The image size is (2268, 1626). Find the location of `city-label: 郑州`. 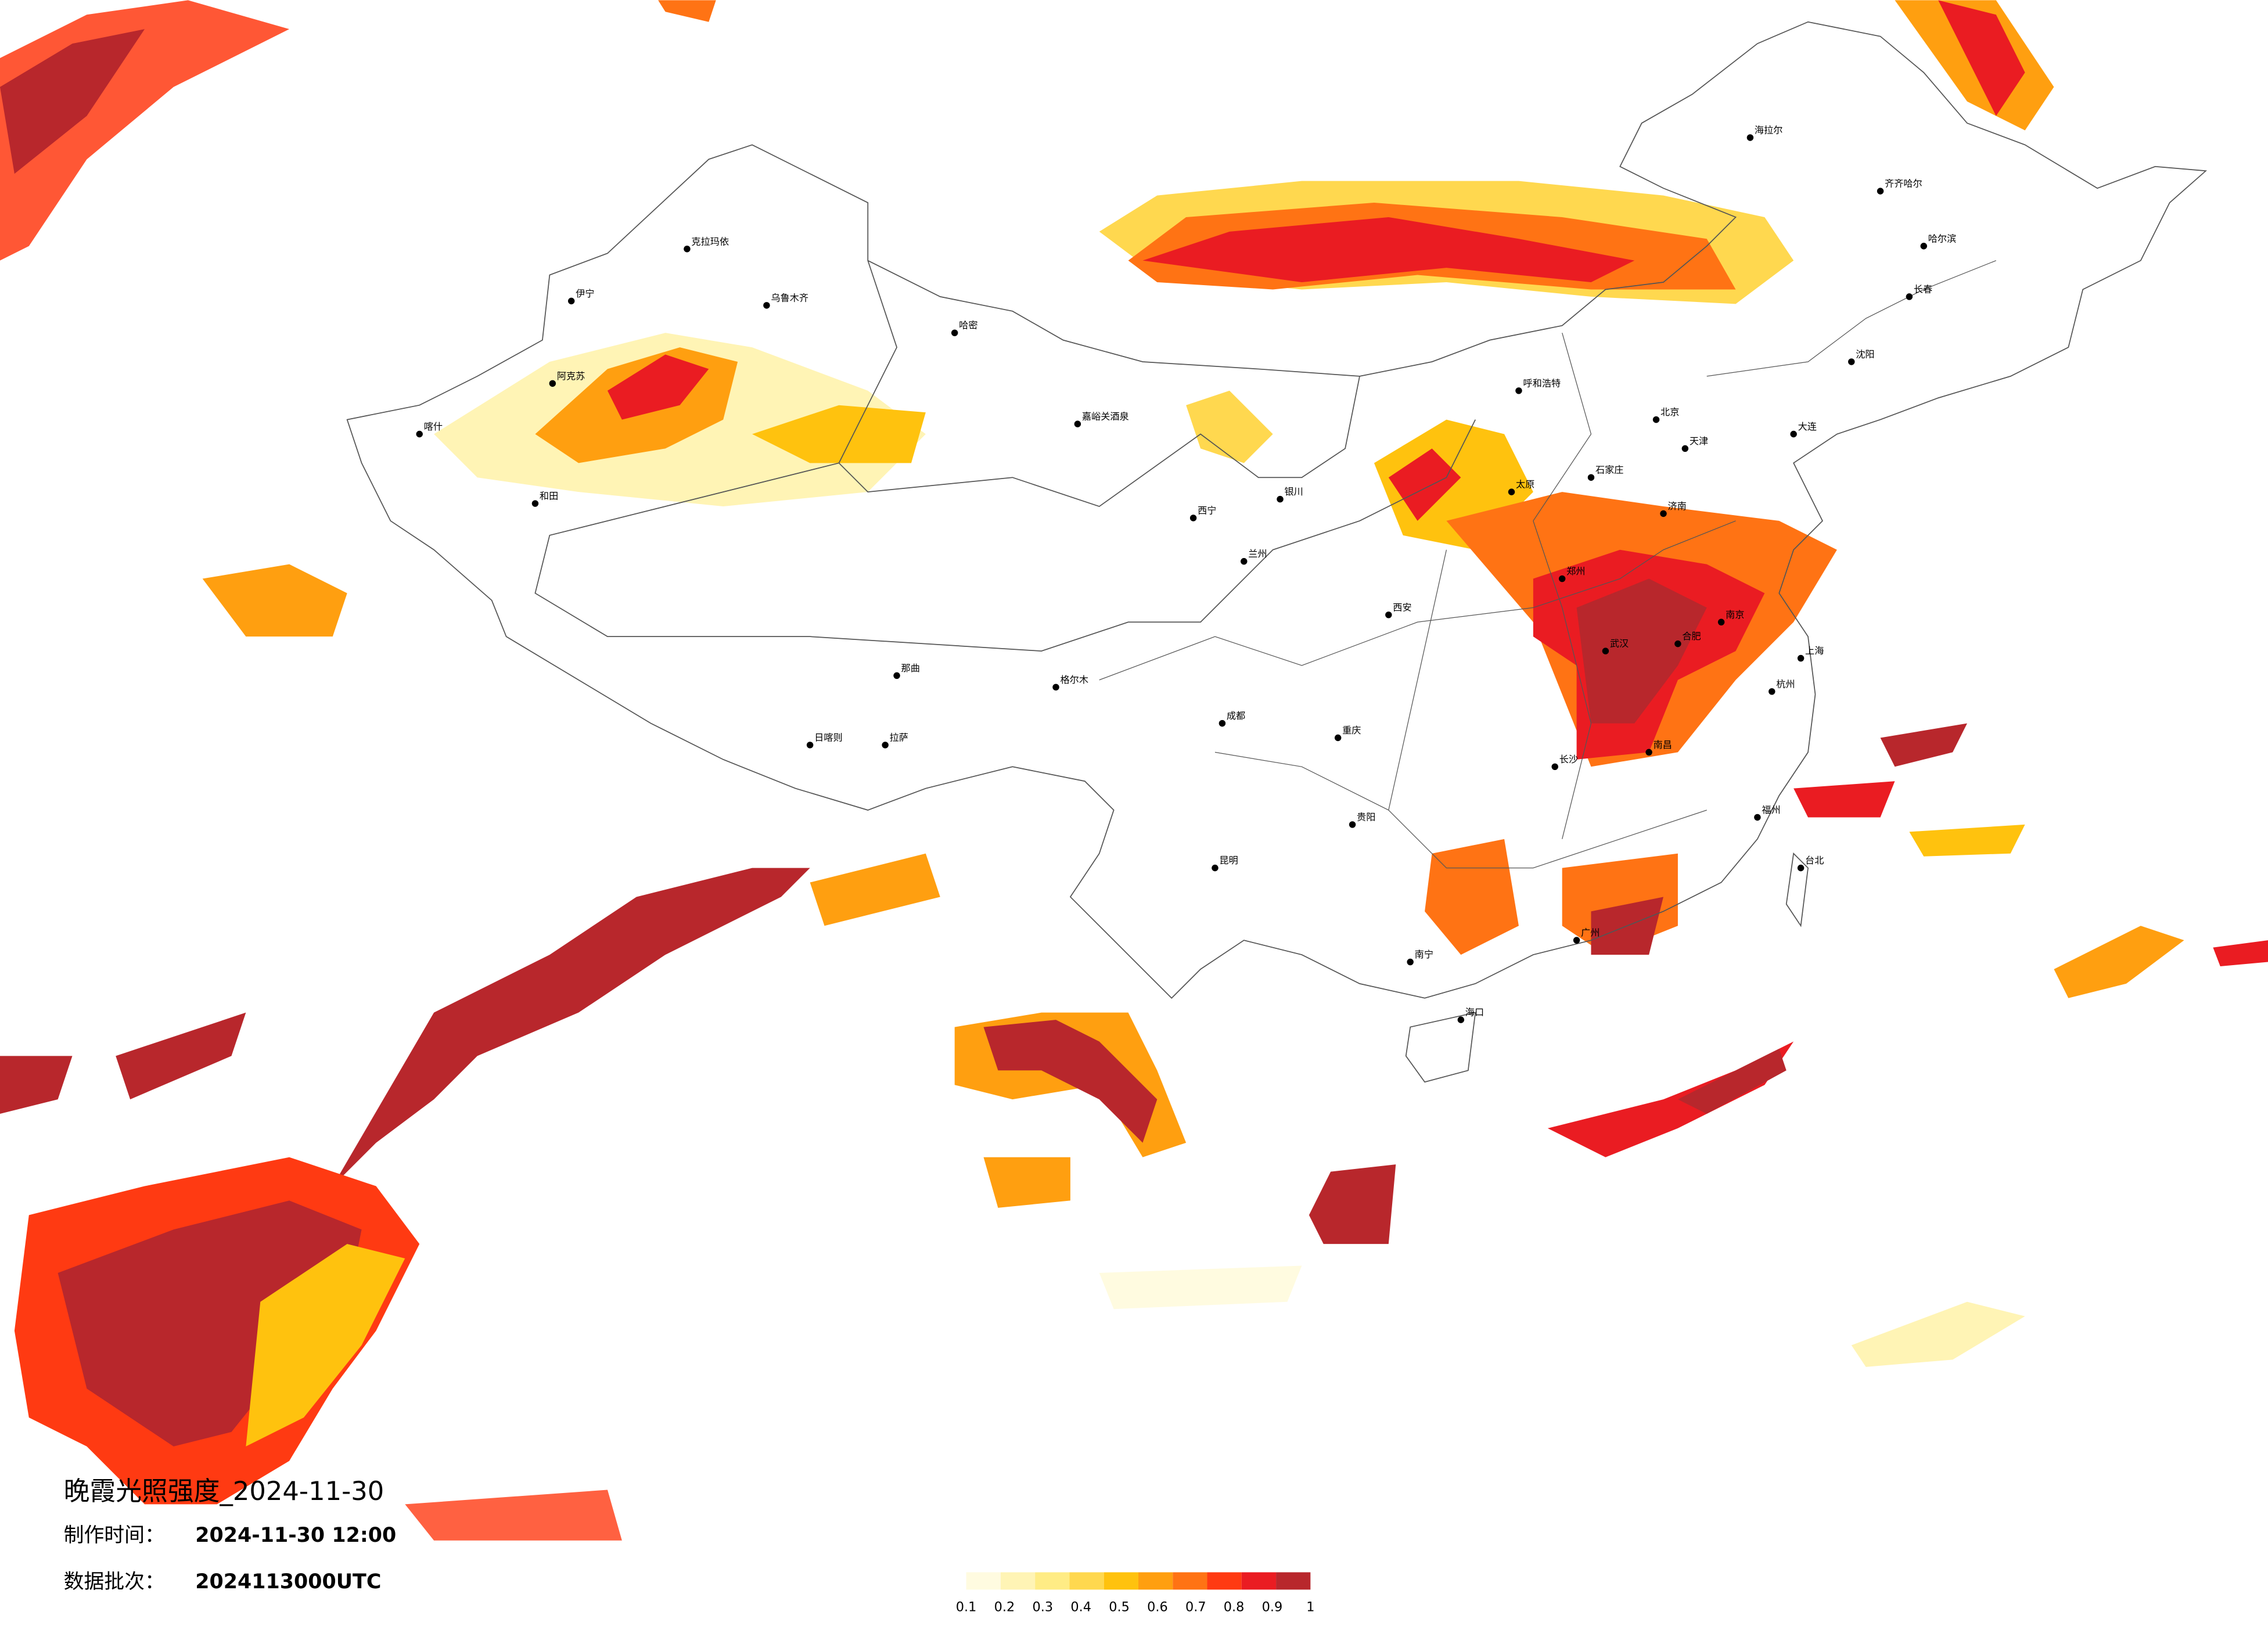

city-label: 郑州 is located at coordinates (1575, 571).